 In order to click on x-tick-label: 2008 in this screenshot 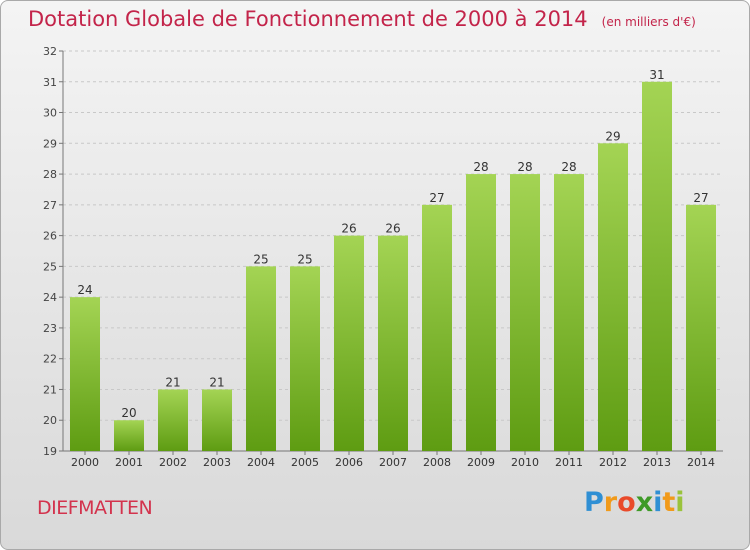, I will do `click(437, 462)`.